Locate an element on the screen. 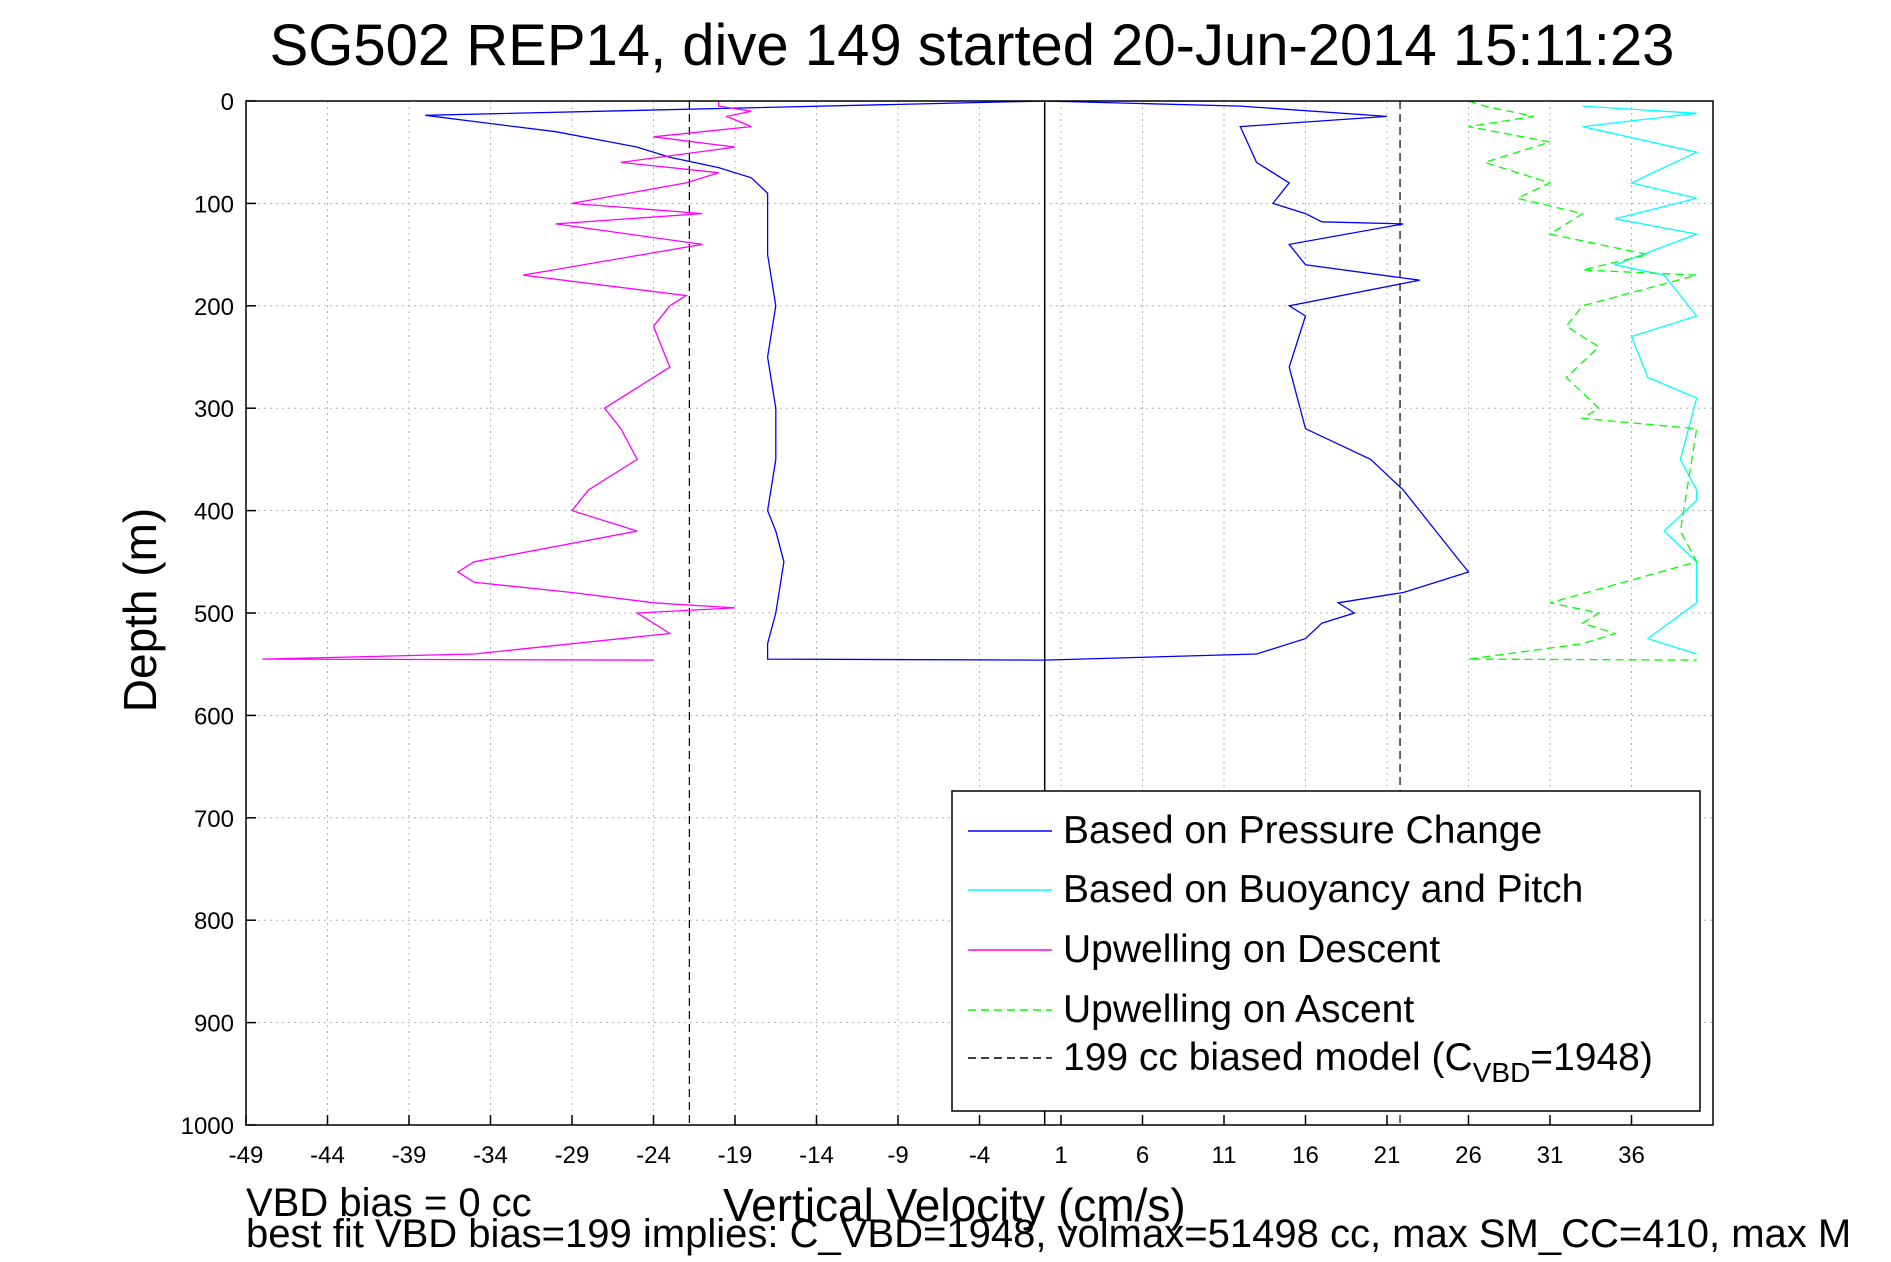 The width and height of the screenshot is (1891, 1262). x-tick-label: 26 is located at coordinates (1468, 1155).